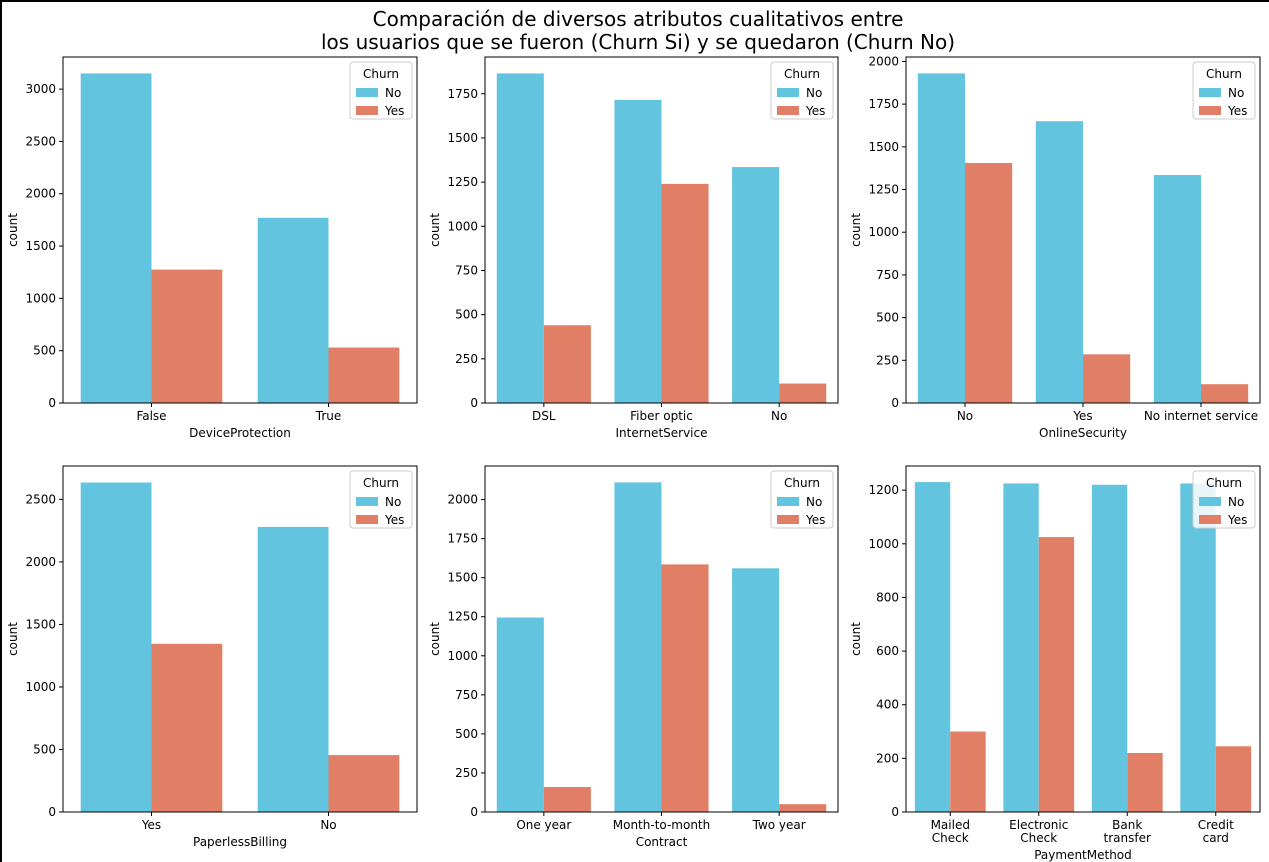 The height and width of the screenshot is (862, 1269). Describe the element at coordinates (544, 416) in the screenshot. I see `x-tick-label: DSL` at that location.